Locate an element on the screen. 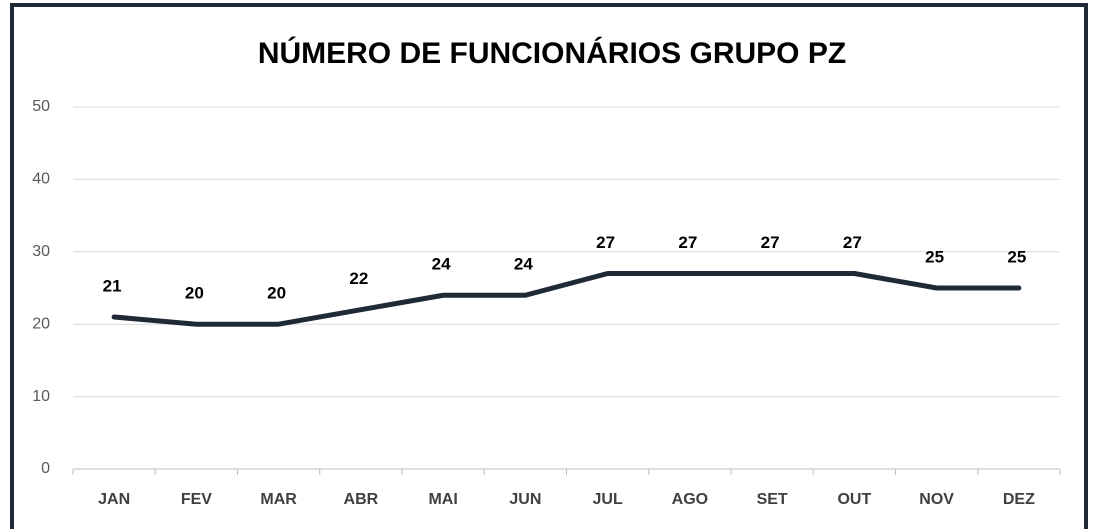 This screenshot has width=1096, height=529. x-tick-label: JAN is located at coordinates (114, 499).